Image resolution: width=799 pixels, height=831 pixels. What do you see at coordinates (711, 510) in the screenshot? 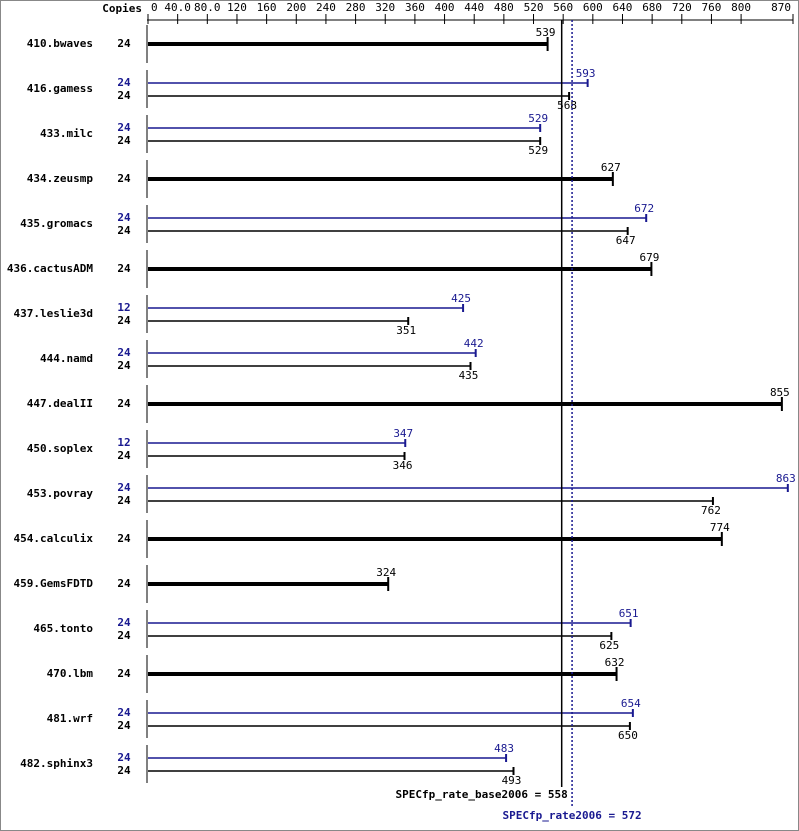
I see `value-label: 762` at bounding box center [711, 510].